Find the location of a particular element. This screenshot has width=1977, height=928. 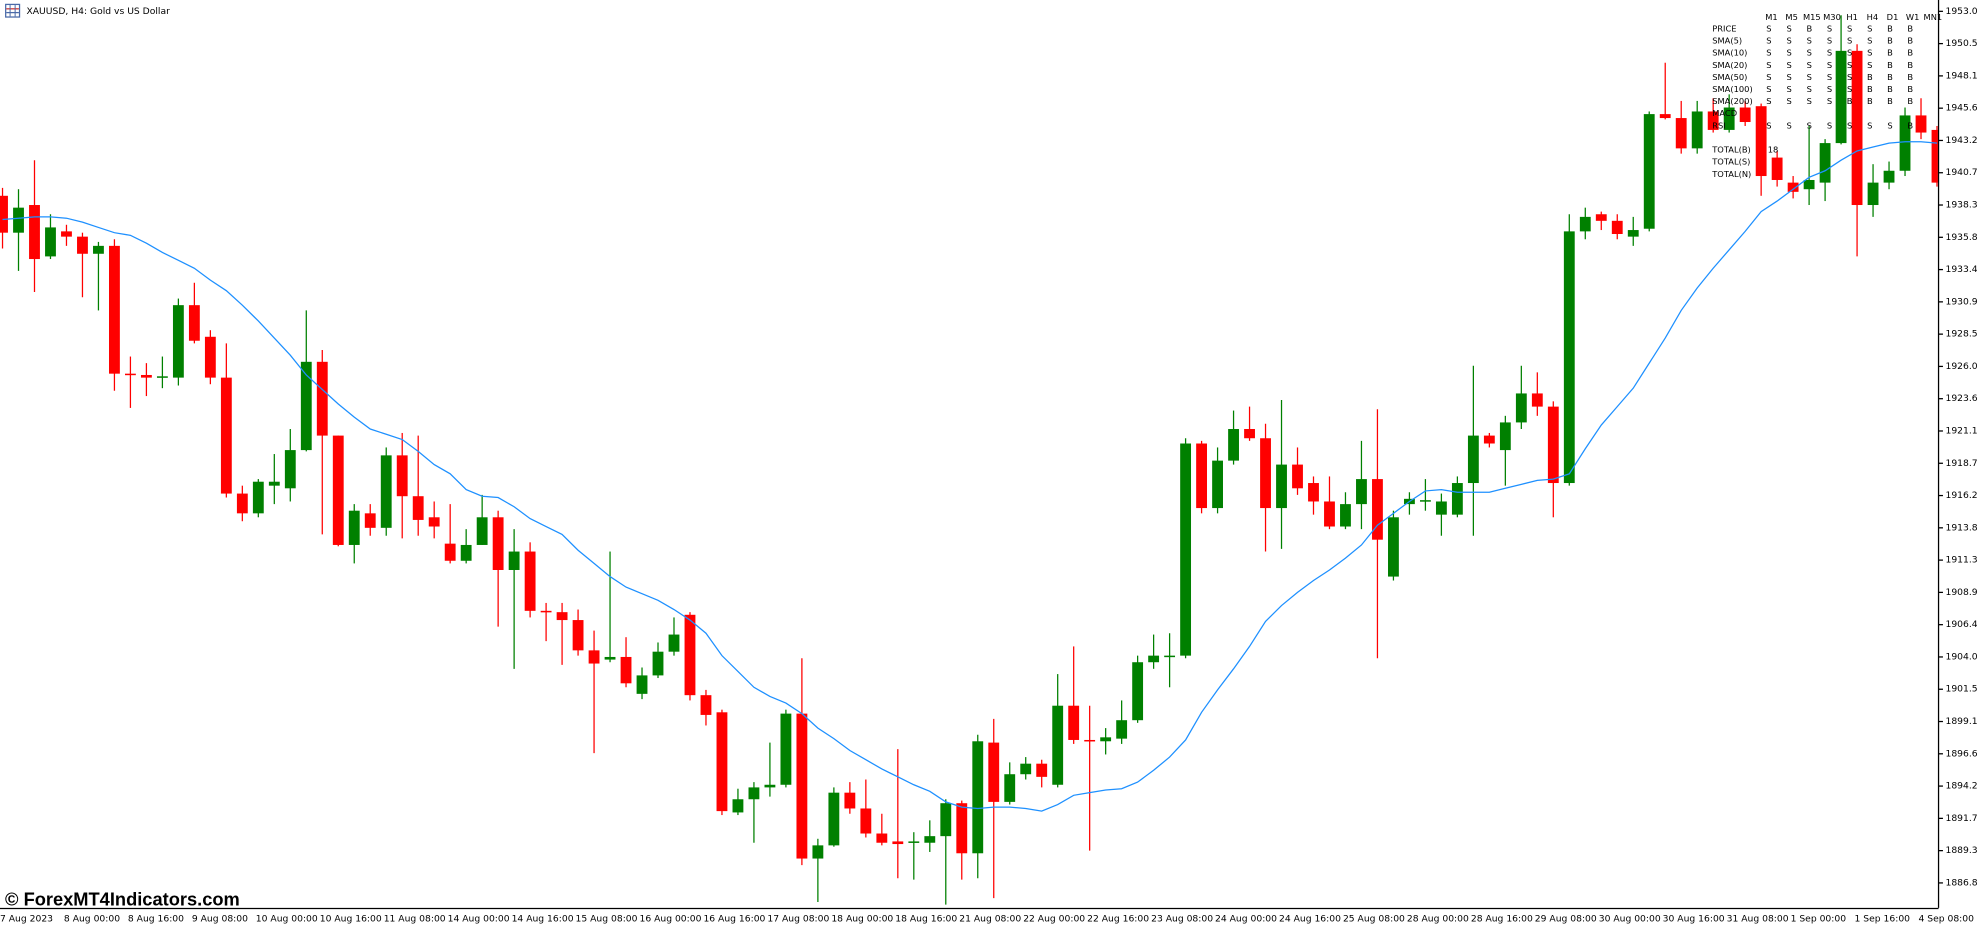

x-tick-label: 18 Aug 00:00 is located at coordinates (862, 919).